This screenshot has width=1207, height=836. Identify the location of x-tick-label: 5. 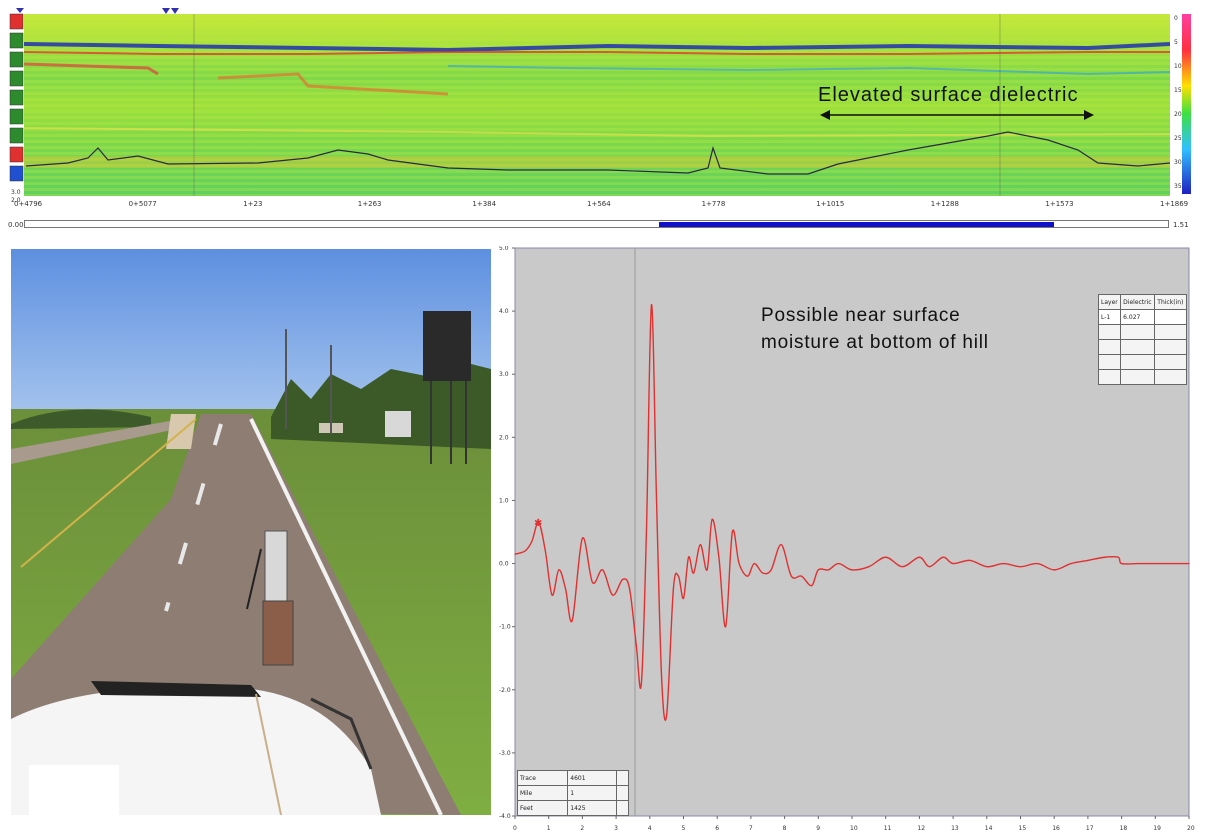
(684, 828).